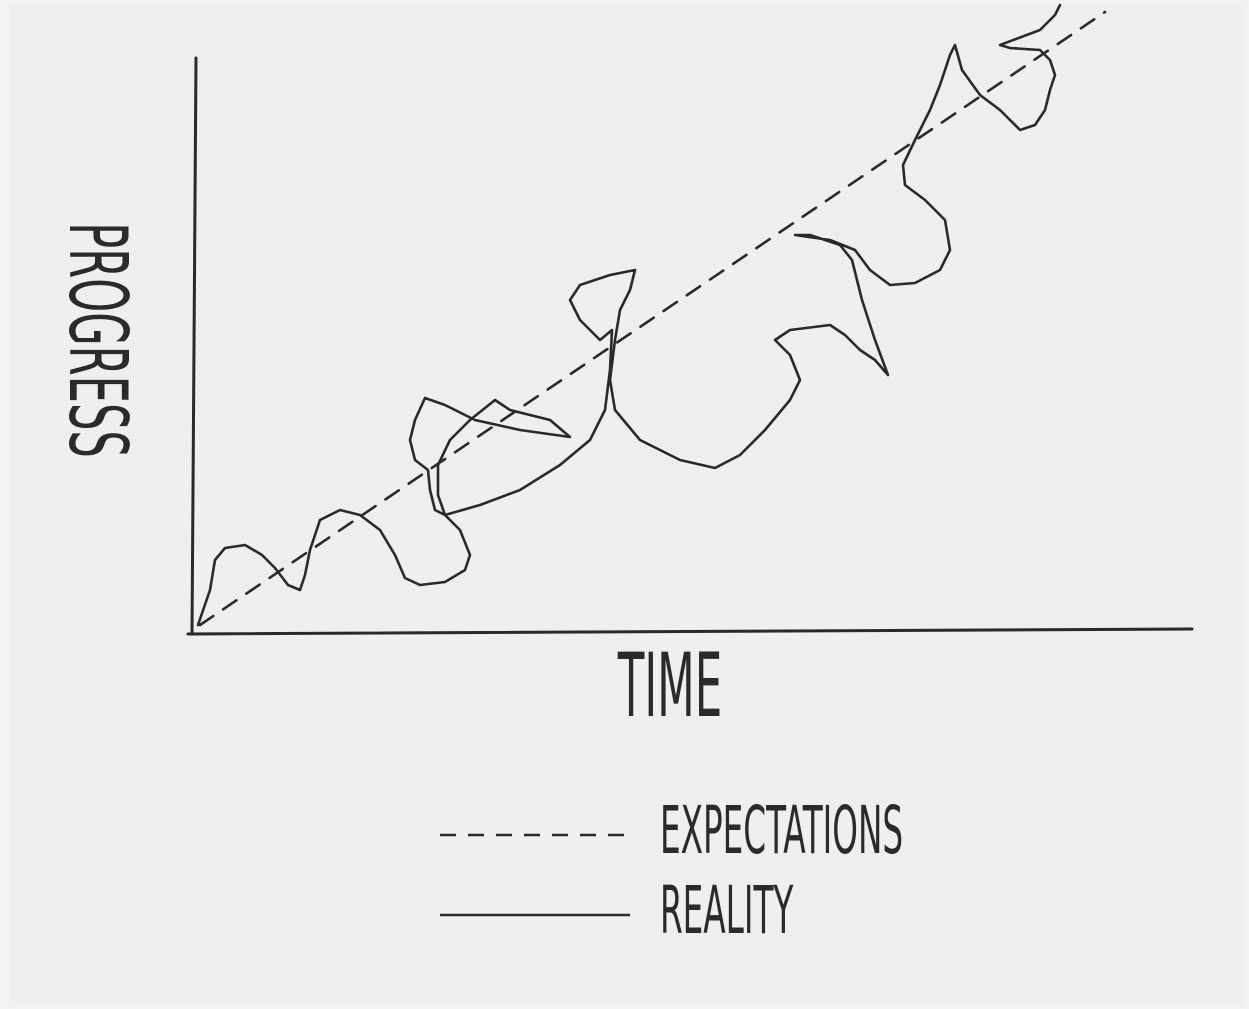  I want to click on legend-label: REALITY, so click(727, 910).